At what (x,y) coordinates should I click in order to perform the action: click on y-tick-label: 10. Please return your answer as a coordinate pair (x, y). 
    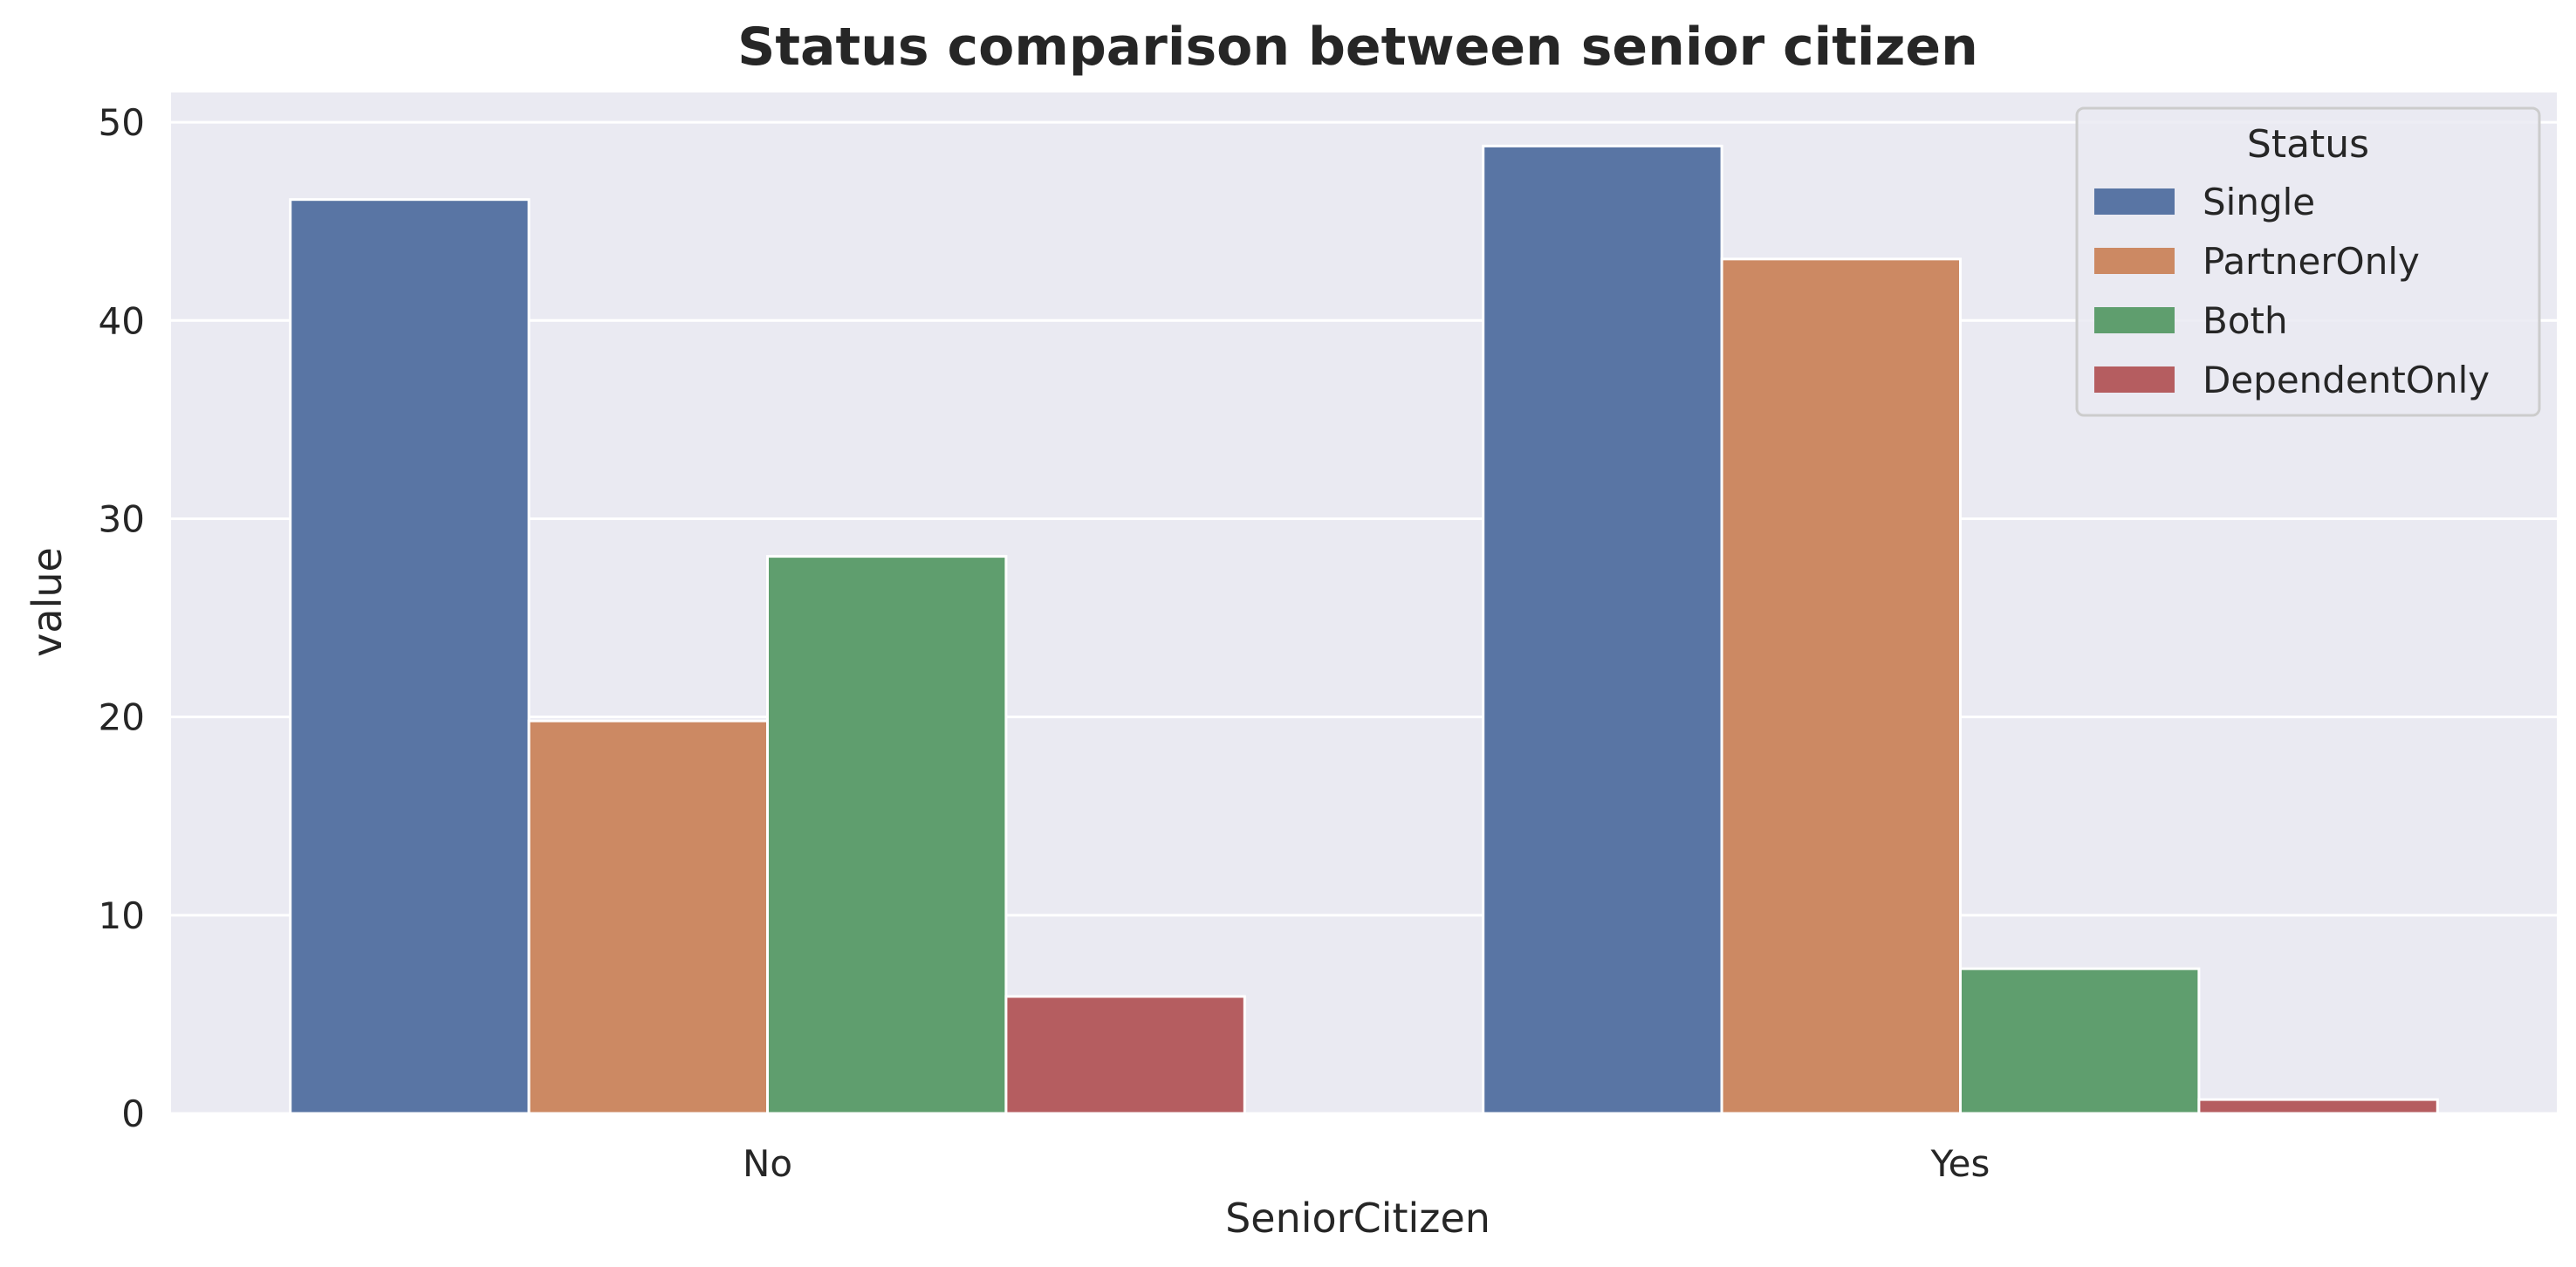
    Looking at the image, I should click on (122, 916).